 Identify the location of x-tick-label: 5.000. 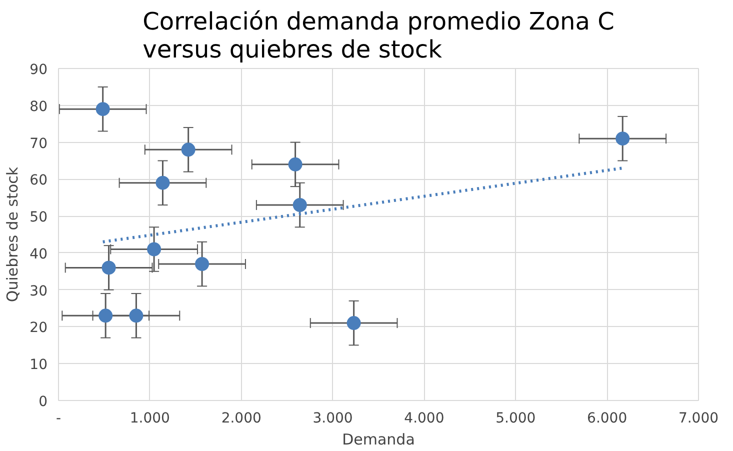
(516, 418).